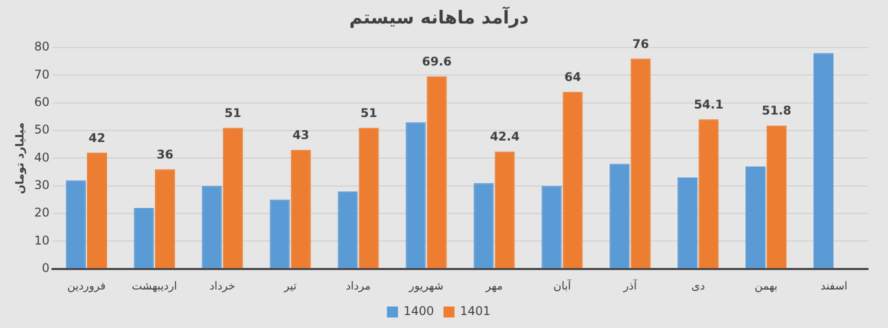 The image size is (888, 328). Describe the element at coordinates (426, 285) in the screenshot. I see `x-tick-label: شهریور` at that location.